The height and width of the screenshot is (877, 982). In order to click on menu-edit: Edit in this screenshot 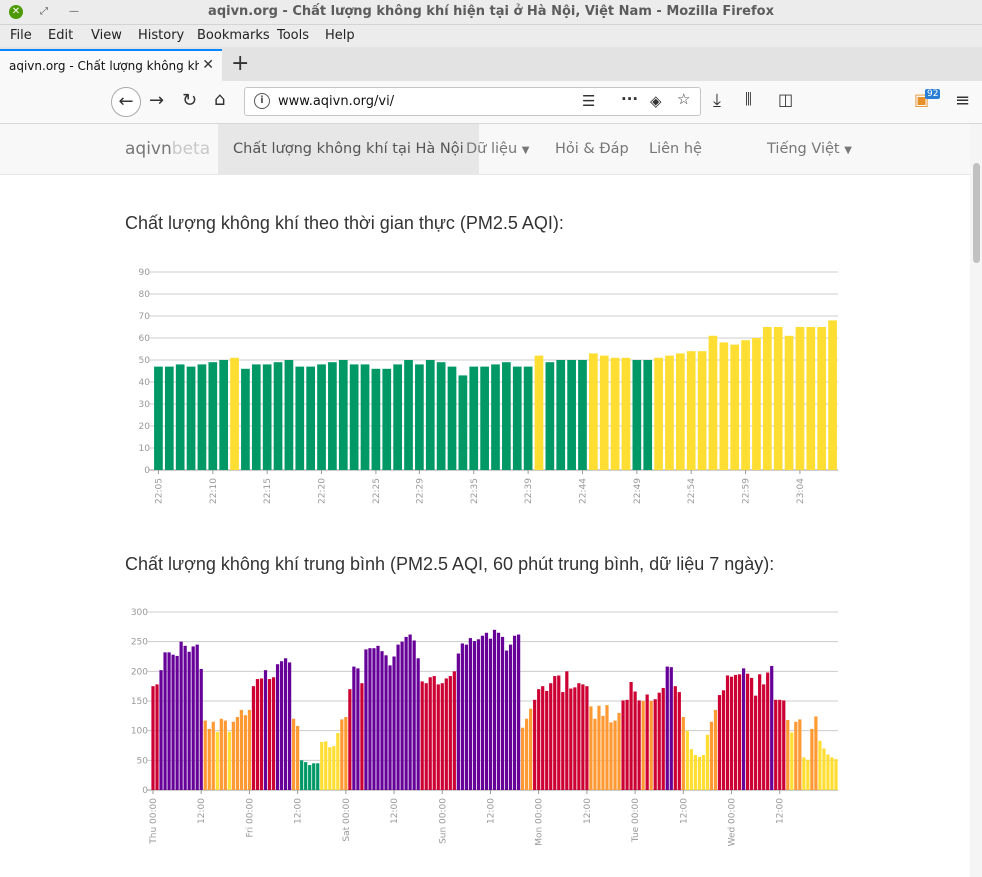, I will do `click(61, 35)`.